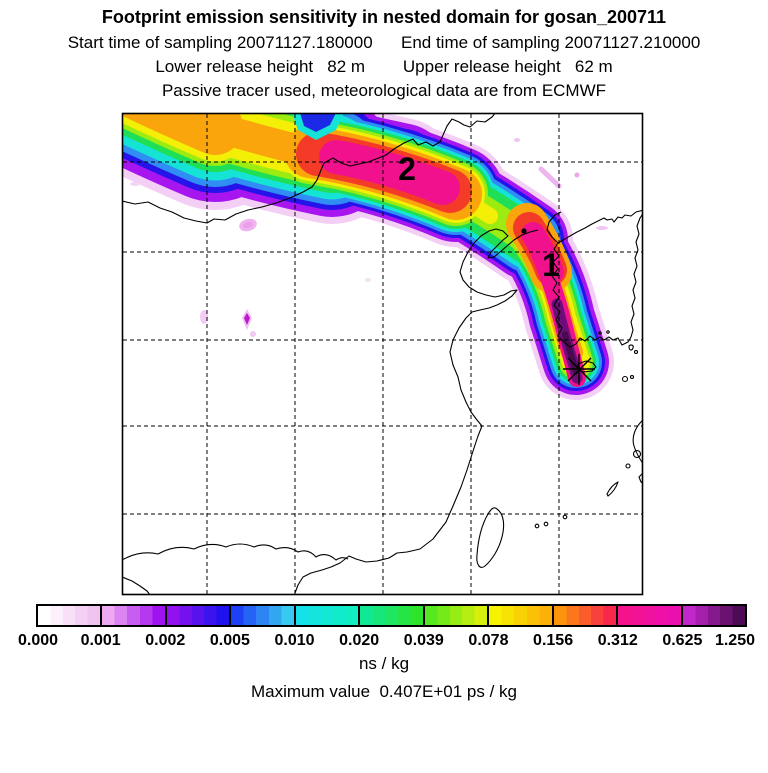 The height and width of the screenshot is (773, 768). I want to click on marker-label-1: 1, so click(551, 265).